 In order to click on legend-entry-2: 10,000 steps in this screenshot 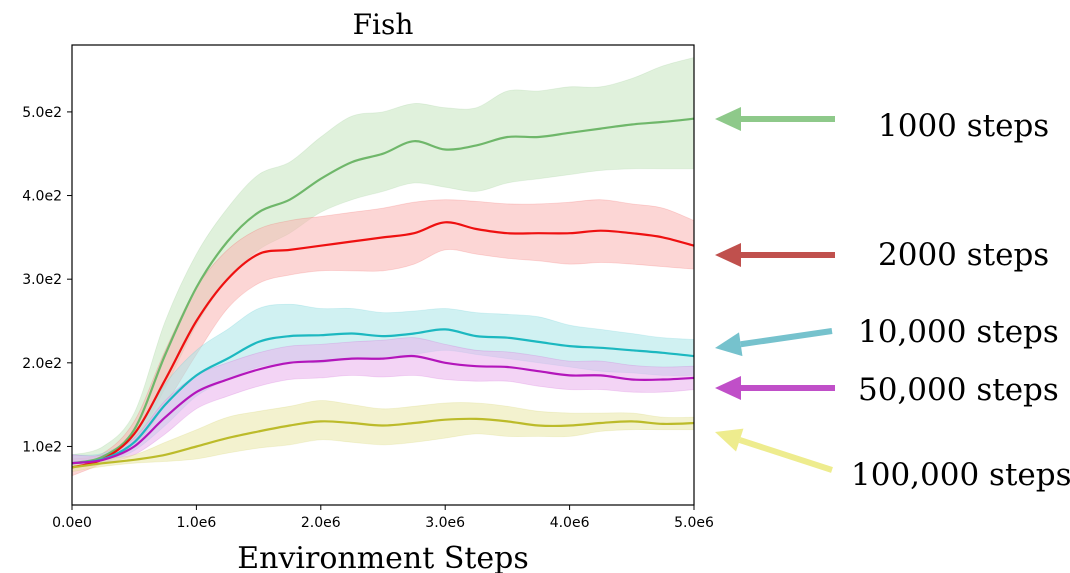, I will do `click(887, 335)`.